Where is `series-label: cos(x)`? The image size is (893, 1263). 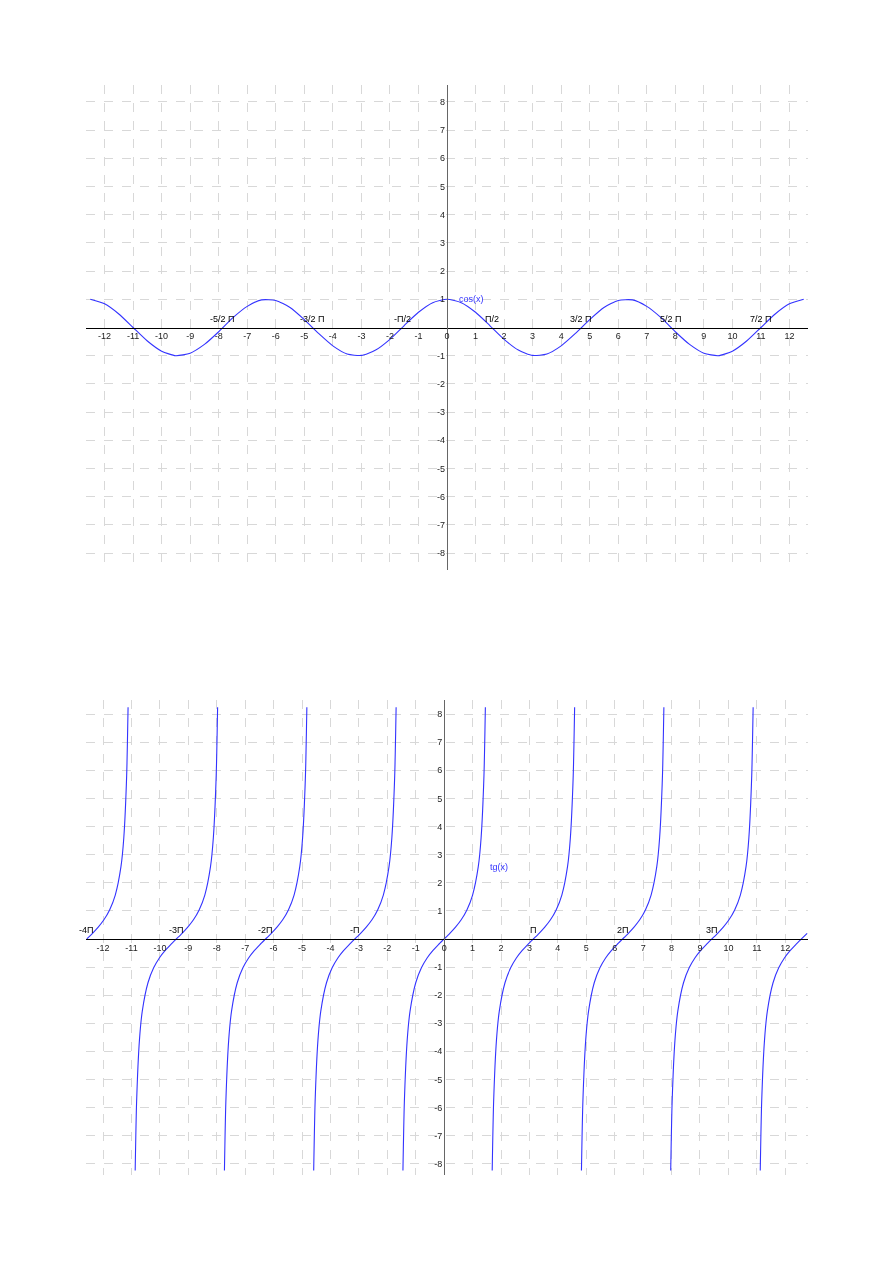
series-label: cos(x) is located at coordinates (471, 299).